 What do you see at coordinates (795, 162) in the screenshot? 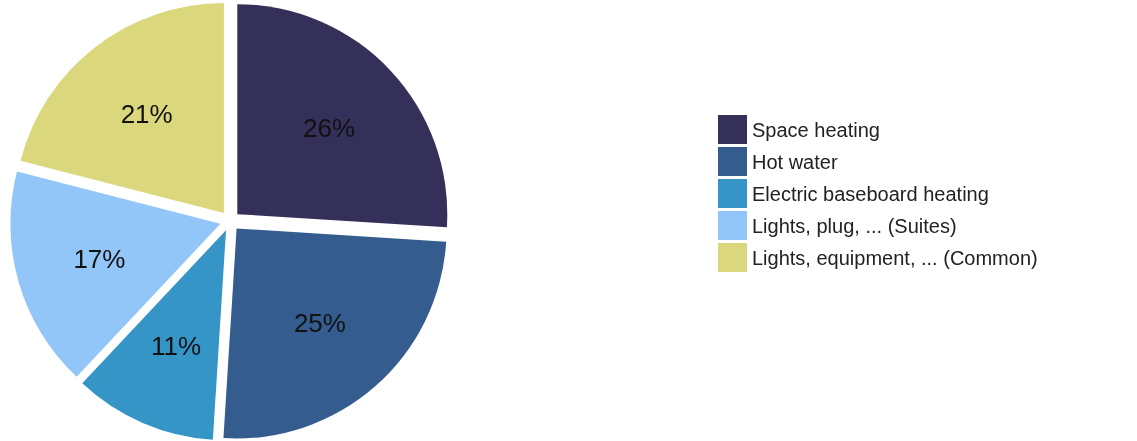
I see `legend-label: Hot water` at bounding box center [795, 162].